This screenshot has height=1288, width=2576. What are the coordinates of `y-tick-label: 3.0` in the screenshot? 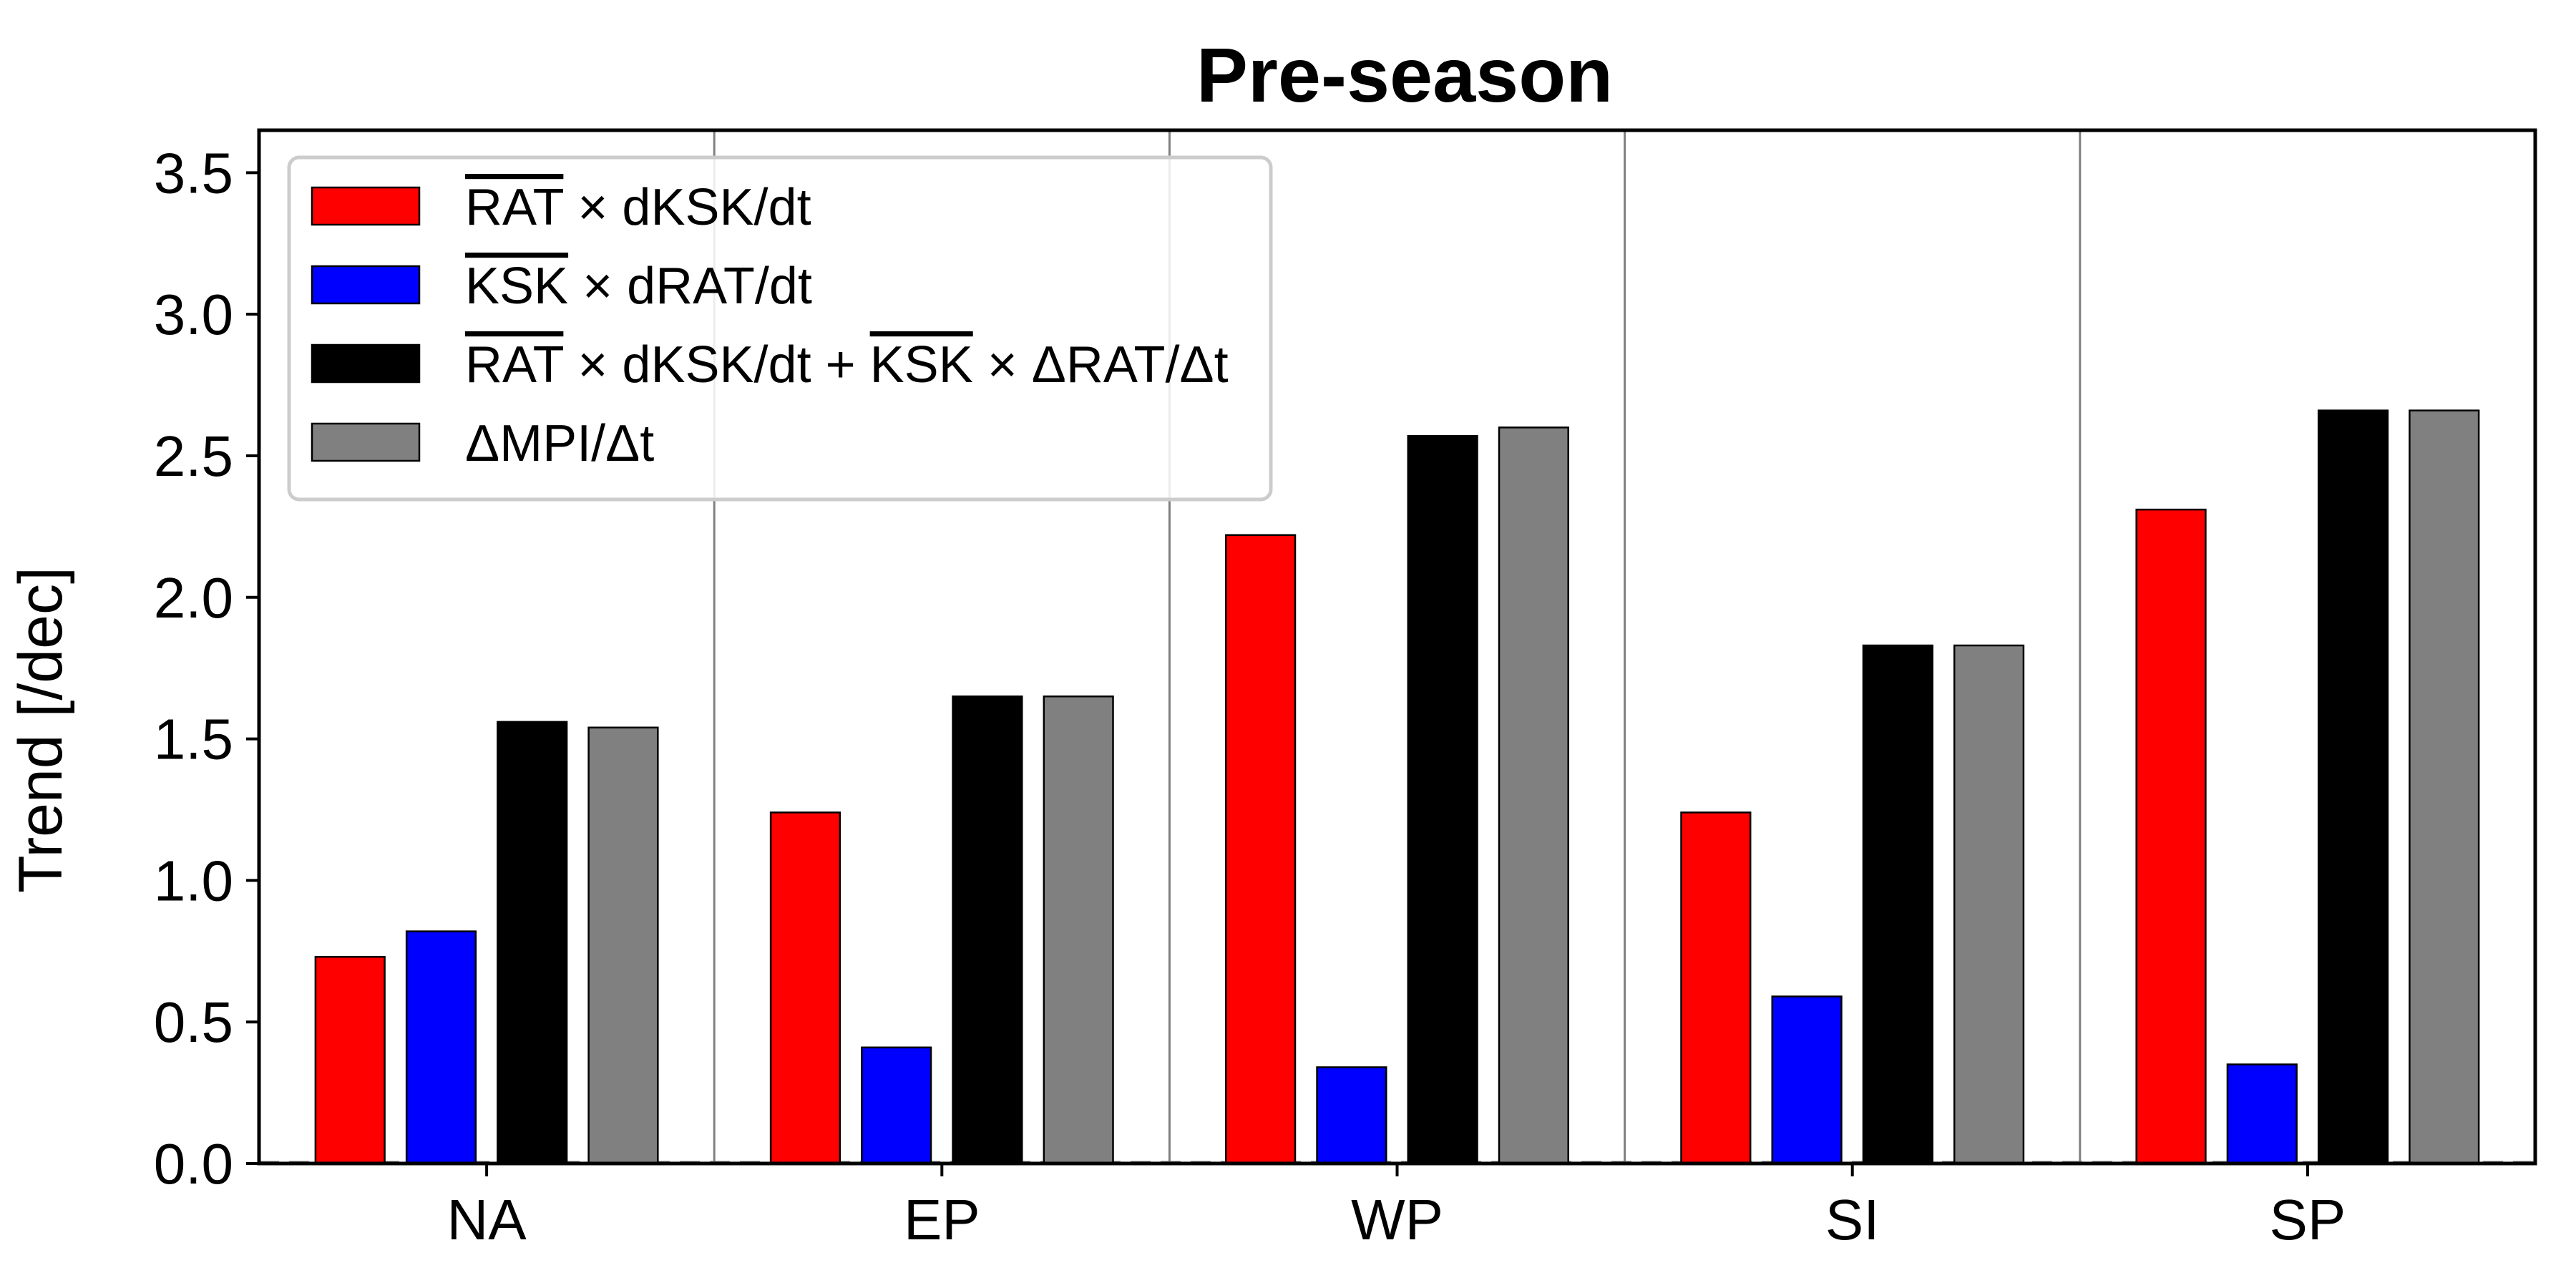 It's located at (193, 314).